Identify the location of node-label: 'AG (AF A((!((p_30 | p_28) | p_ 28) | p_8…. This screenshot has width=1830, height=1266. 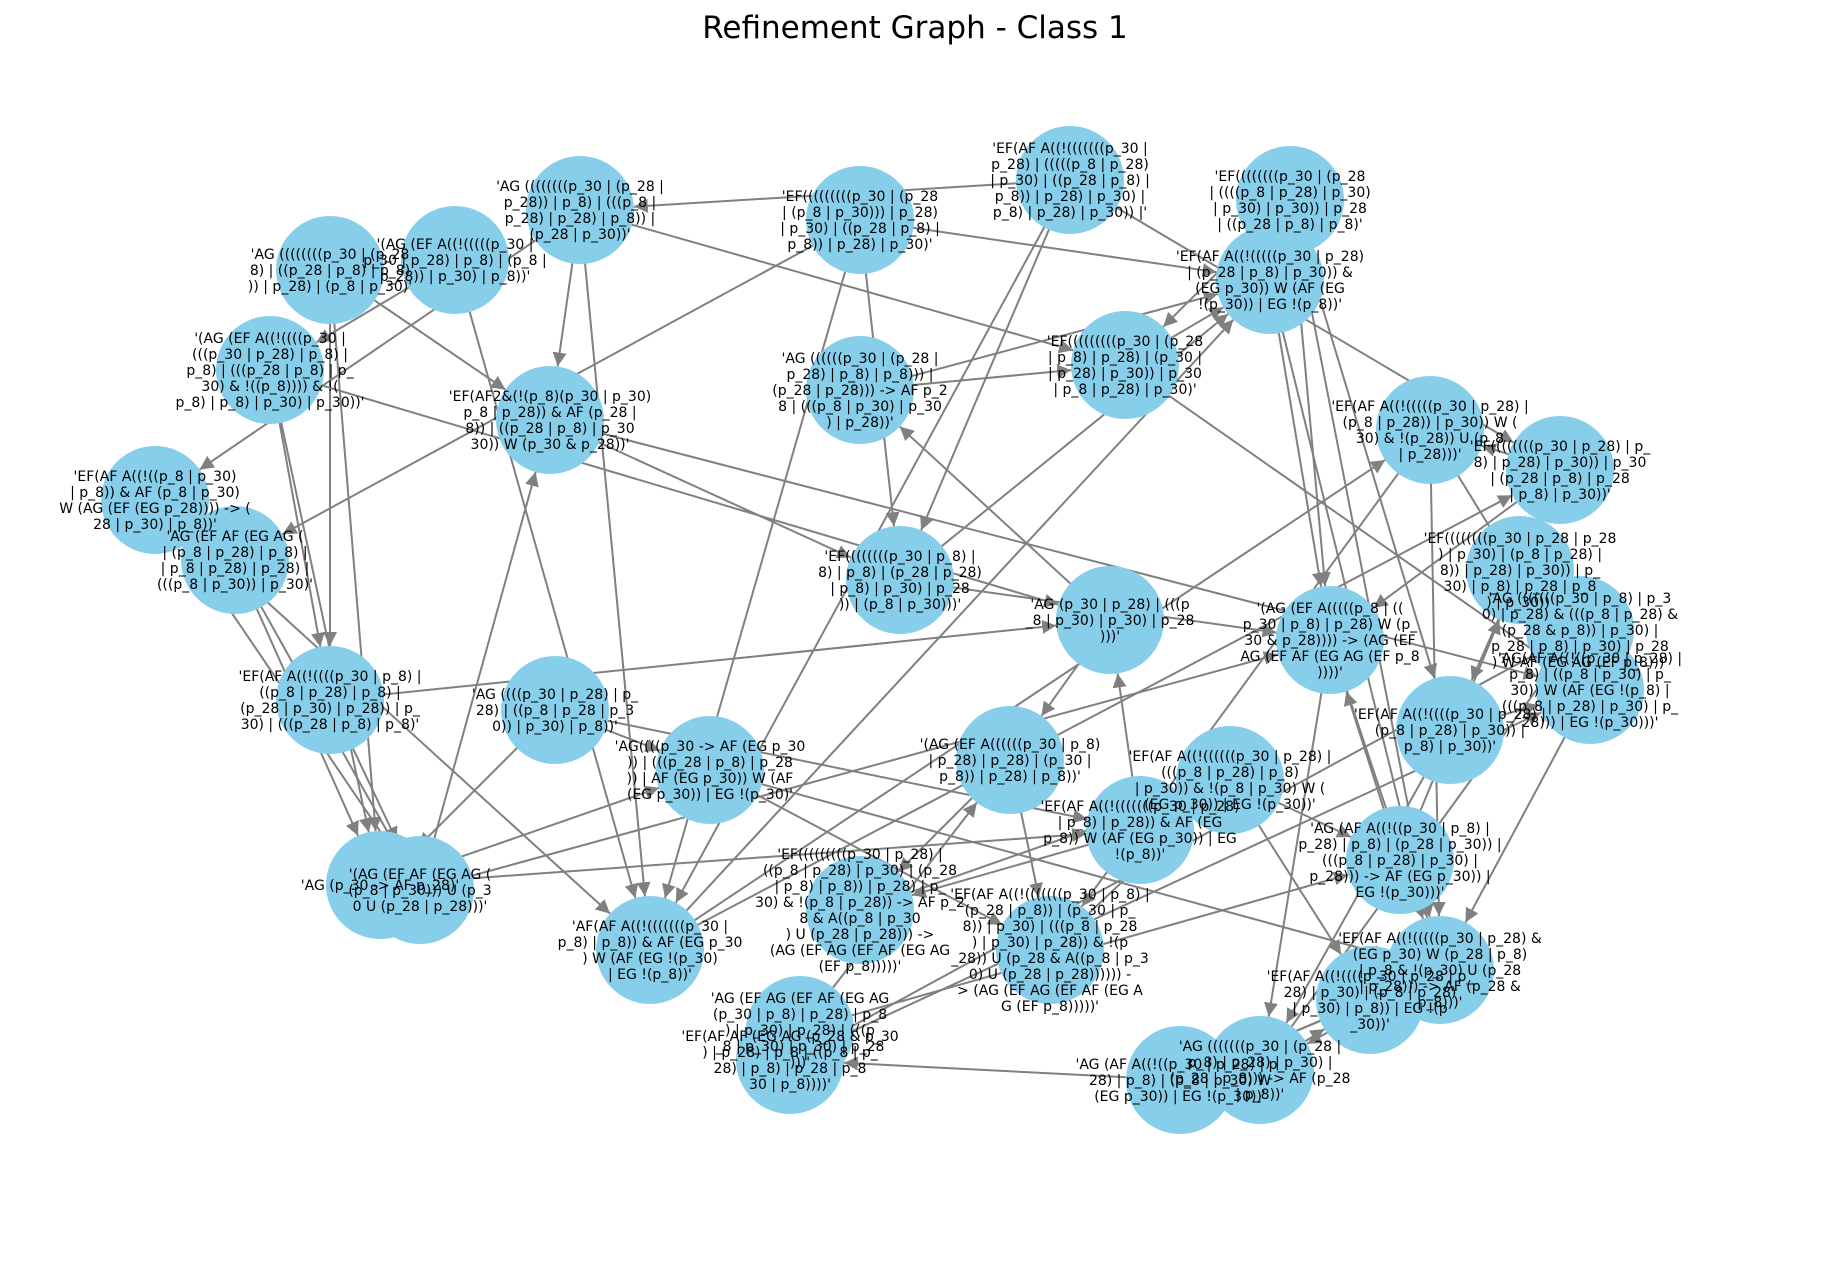
(1180, 1081).